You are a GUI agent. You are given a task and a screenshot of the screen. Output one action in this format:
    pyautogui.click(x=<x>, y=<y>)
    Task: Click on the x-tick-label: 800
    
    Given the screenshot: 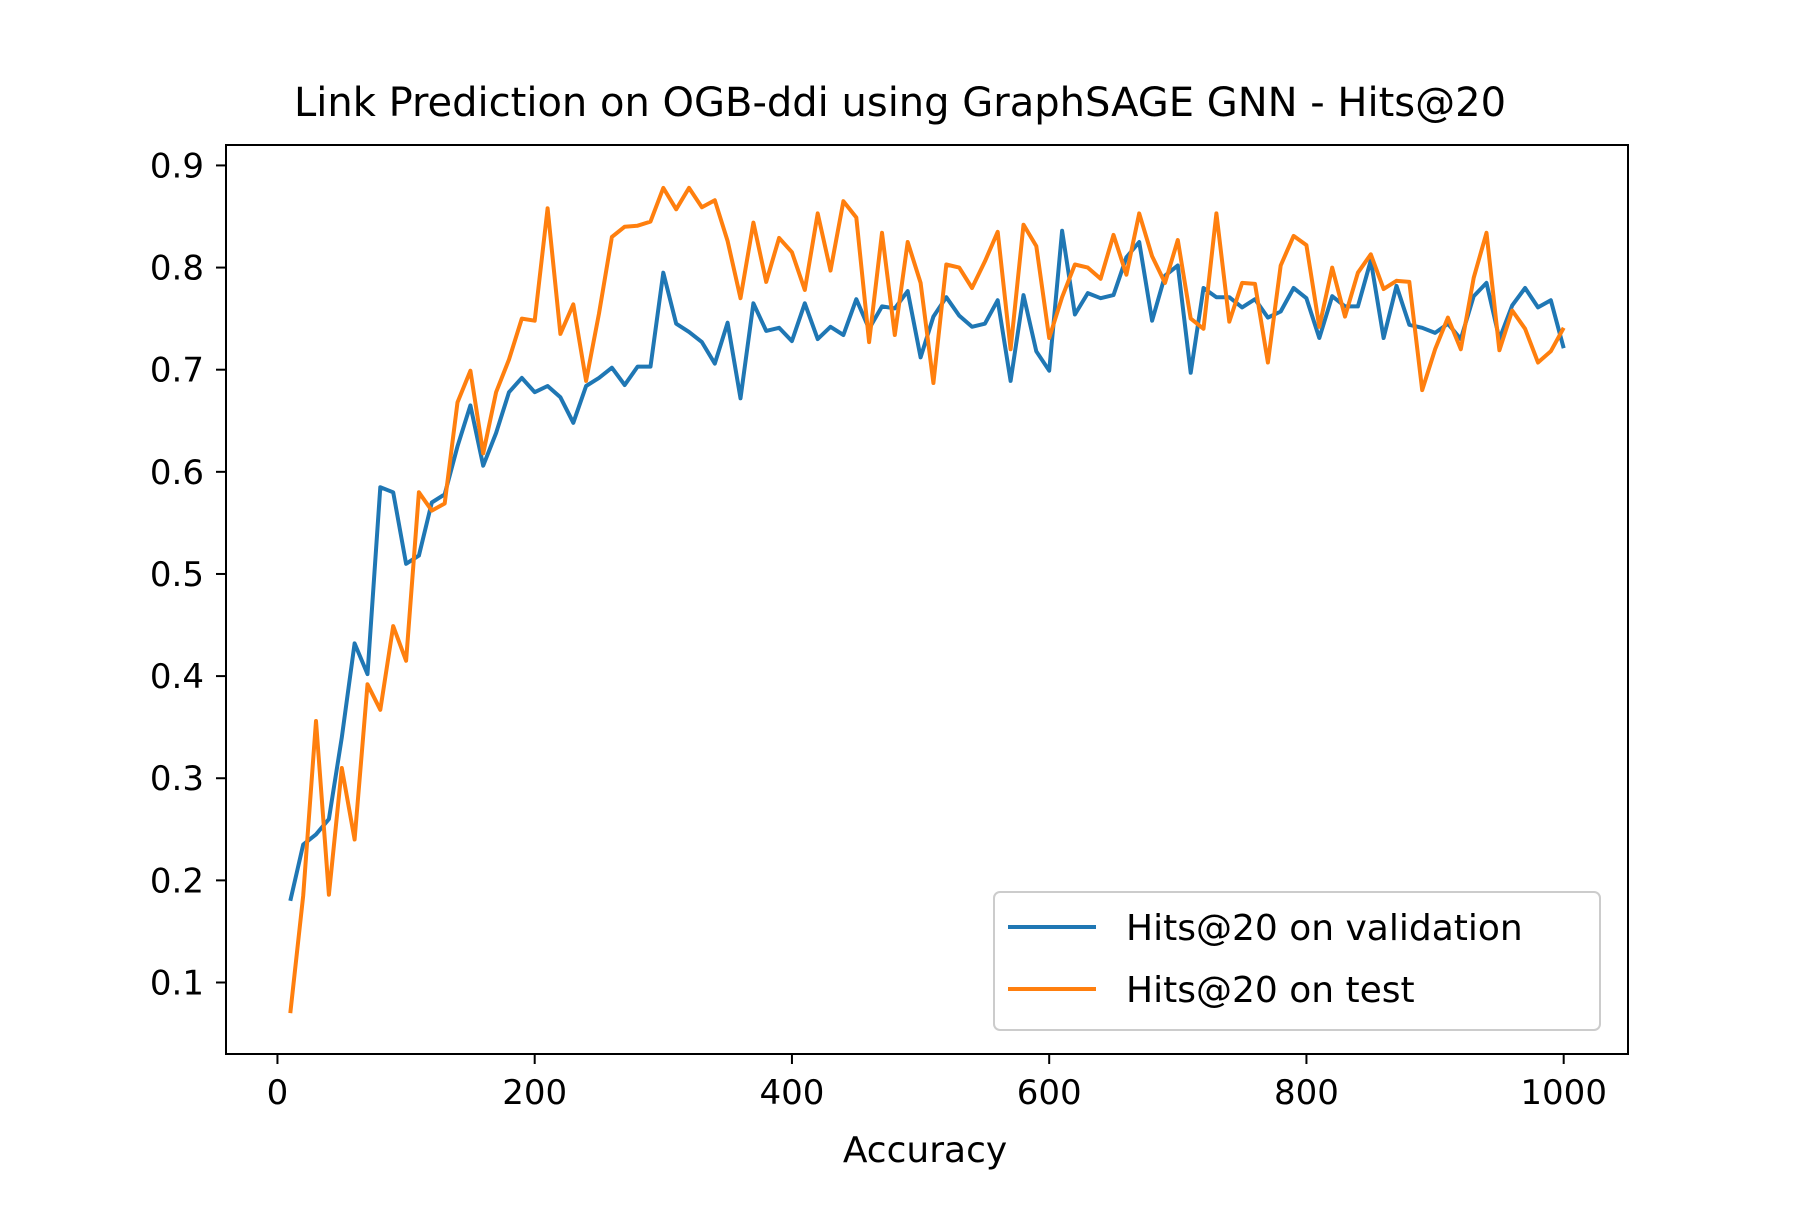 What is the action you would take?
    pyautogui.click(x=1306, y=1093)
    